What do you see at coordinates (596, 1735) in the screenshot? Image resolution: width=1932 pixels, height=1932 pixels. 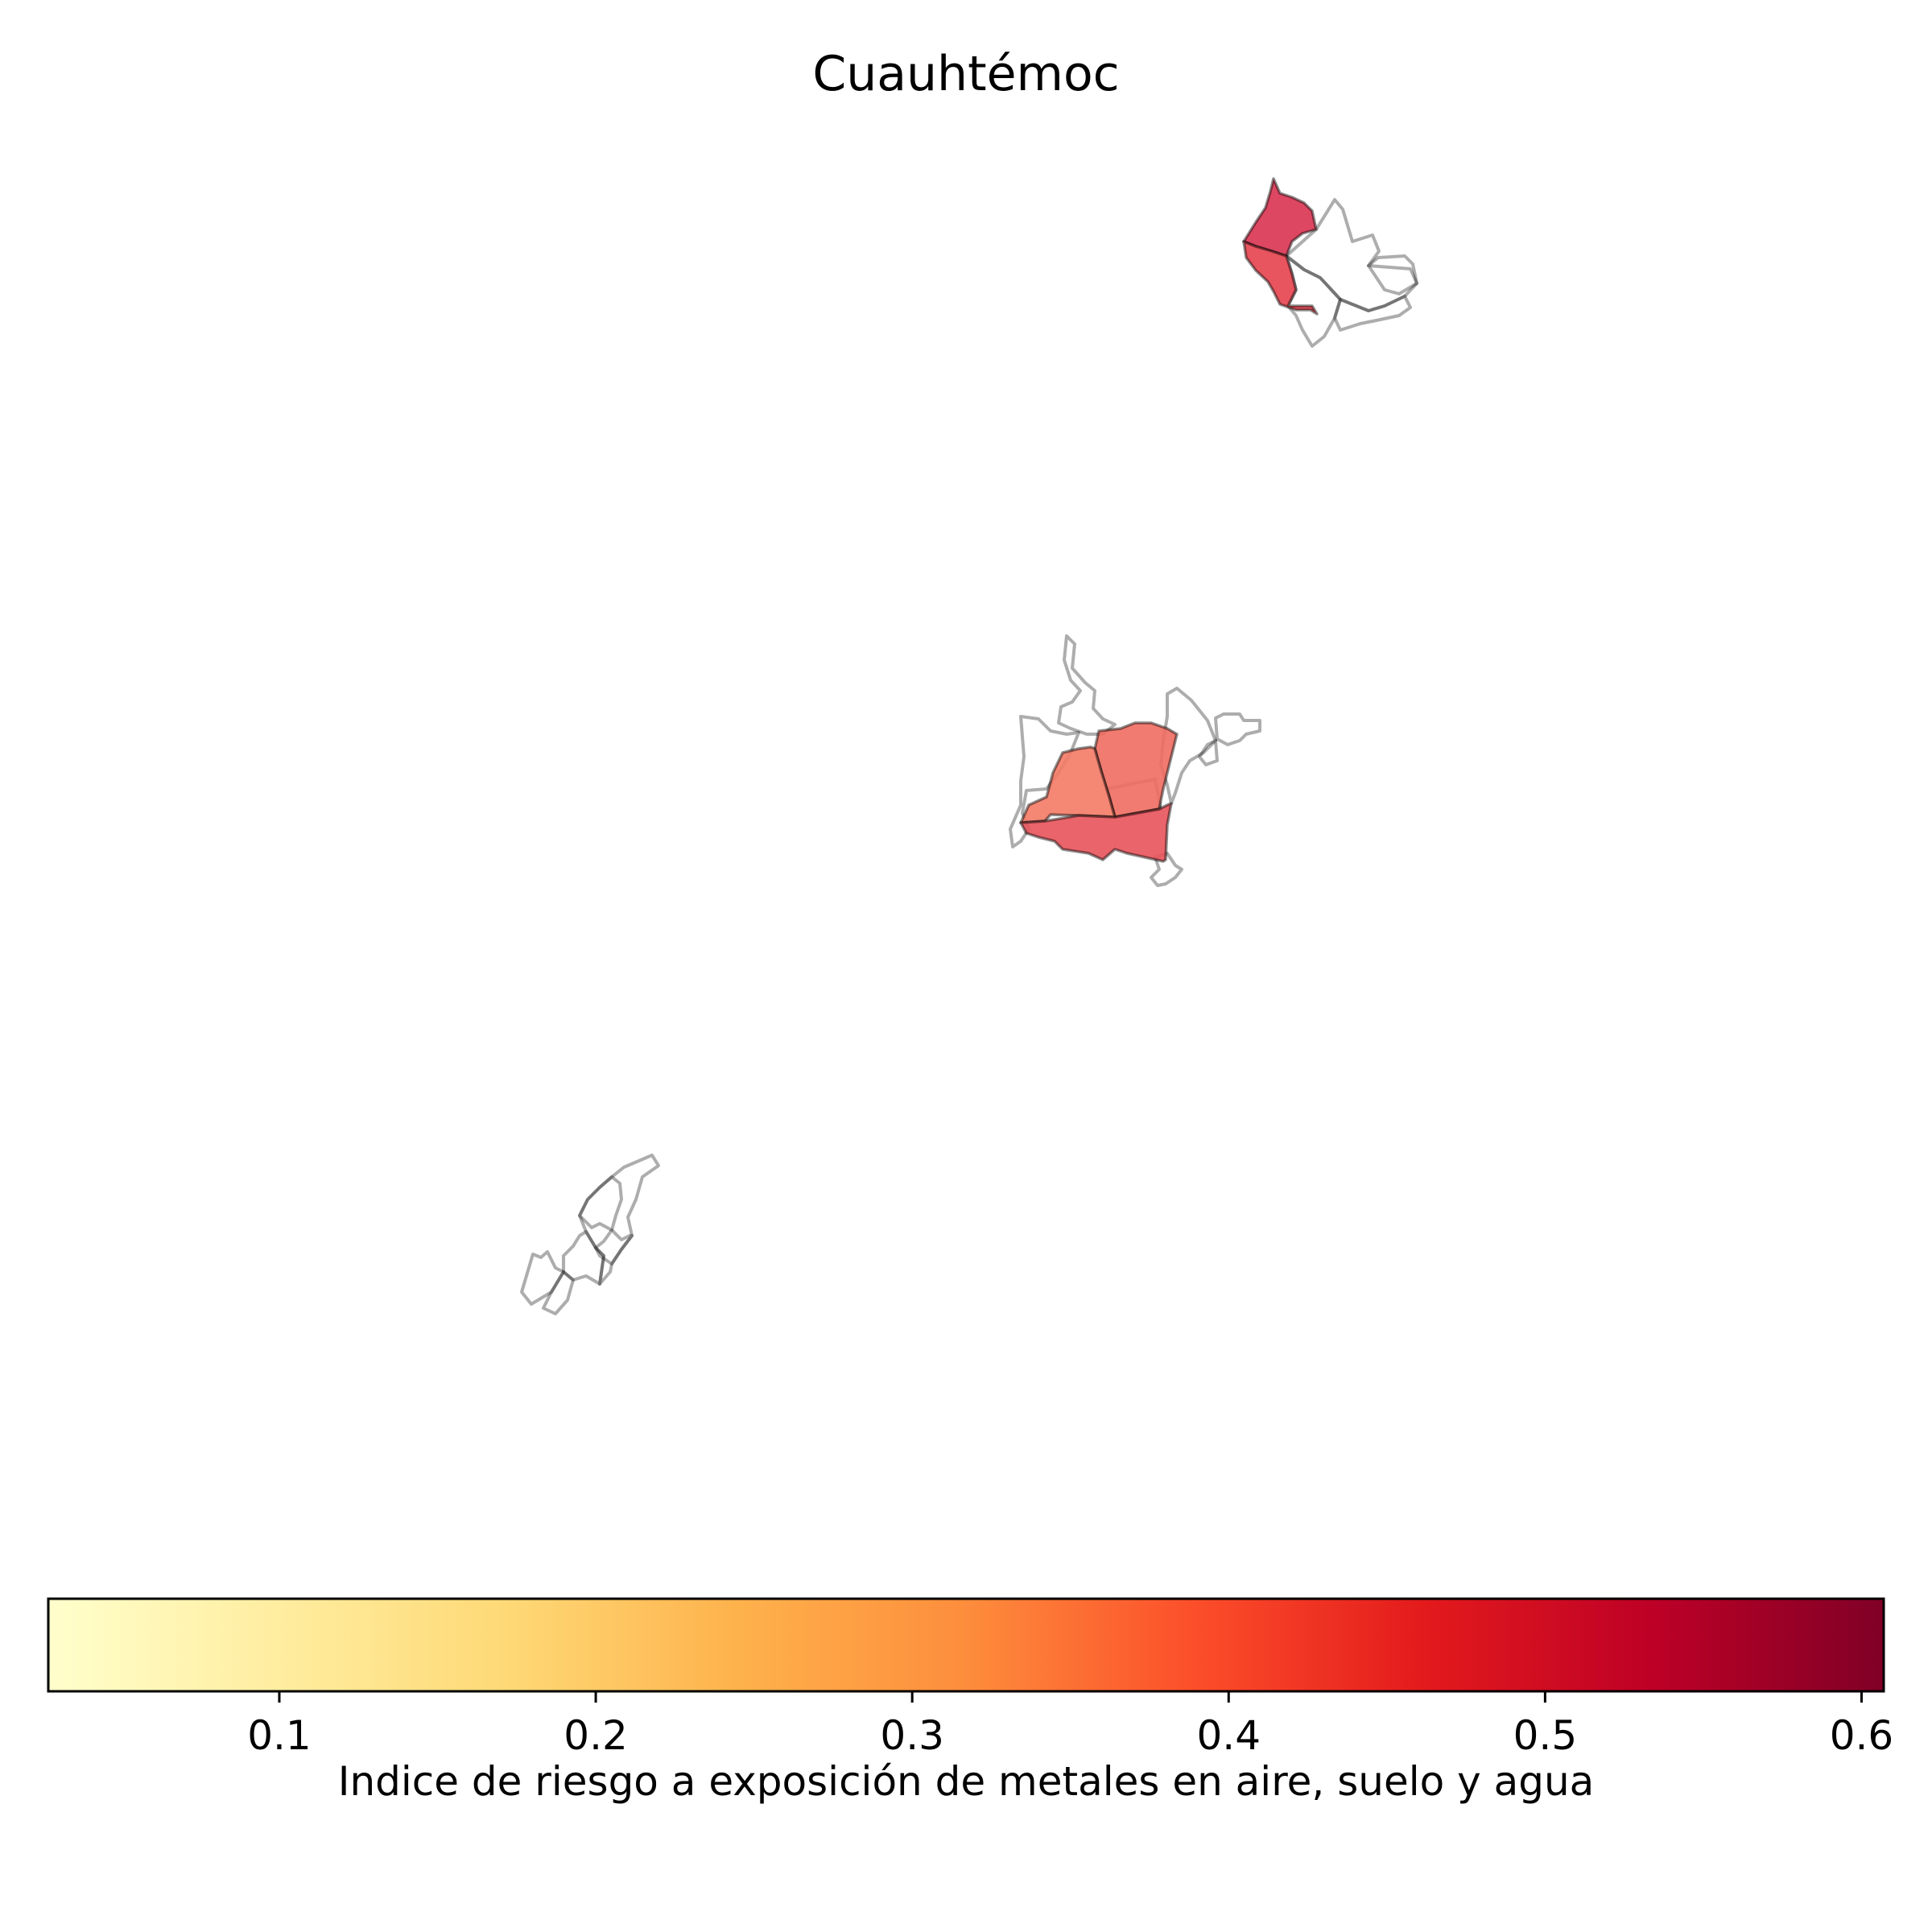 I see `colorbar-tick-label: 0.2` at bounding box center [596, 1735].